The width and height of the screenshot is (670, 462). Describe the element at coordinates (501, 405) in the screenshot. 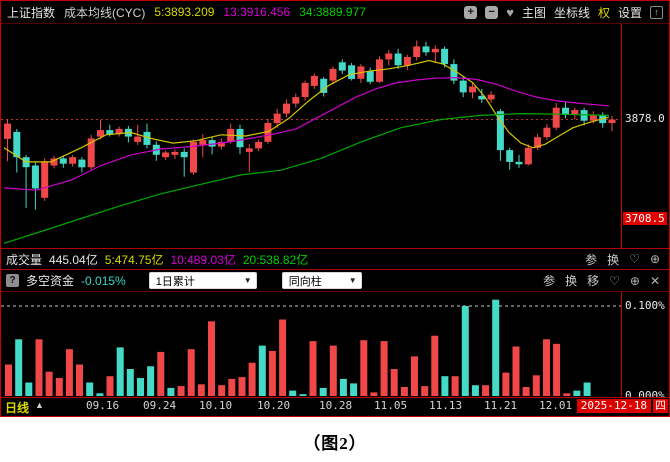

I see `date-tick: 11.21` at that location.